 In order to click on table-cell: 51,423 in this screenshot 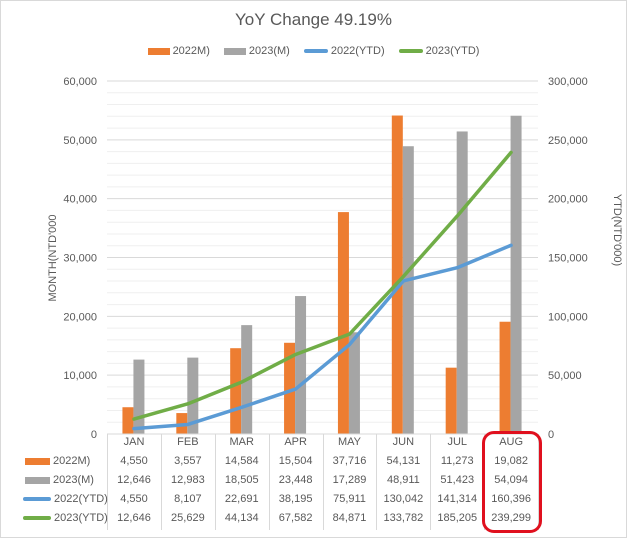, I will do `click(457, 480)`.